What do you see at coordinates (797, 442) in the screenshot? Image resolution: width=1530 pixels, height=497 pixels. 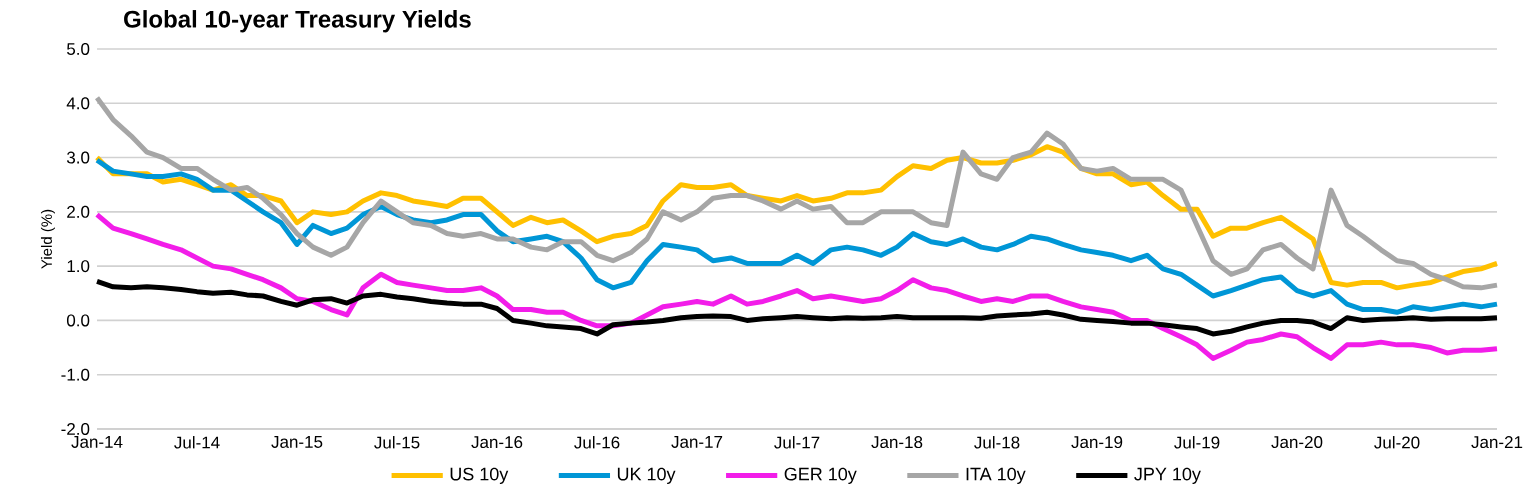 I see `x-tick-label: Jul-17` at bounding box center [797, 442].